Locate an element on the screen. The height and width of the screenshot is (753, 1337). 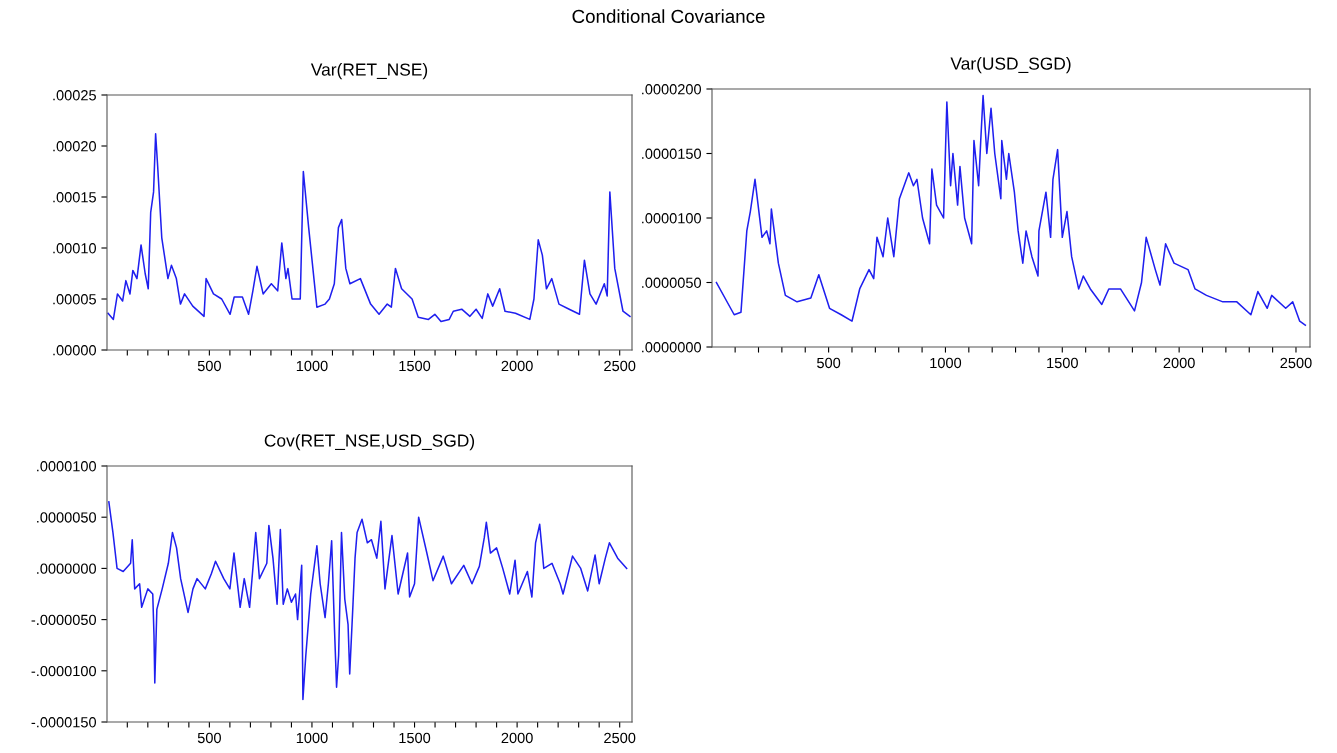
y-tick-label: .00000 is located at coordinates (75, 350).